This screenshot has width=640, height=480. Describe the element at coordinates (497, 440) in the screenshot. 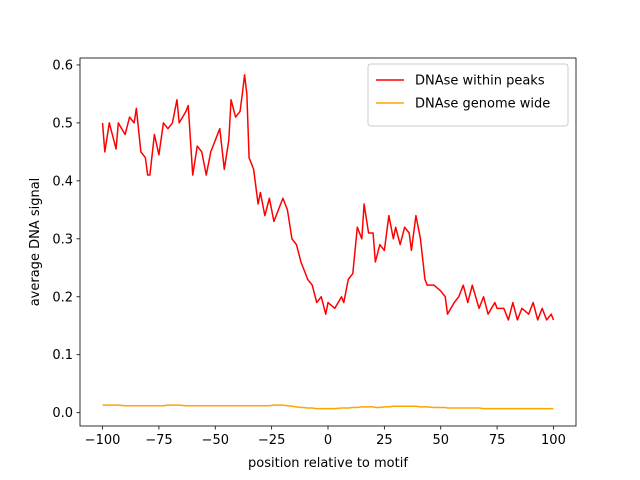

I see `x-tick-label: 75` at that location.